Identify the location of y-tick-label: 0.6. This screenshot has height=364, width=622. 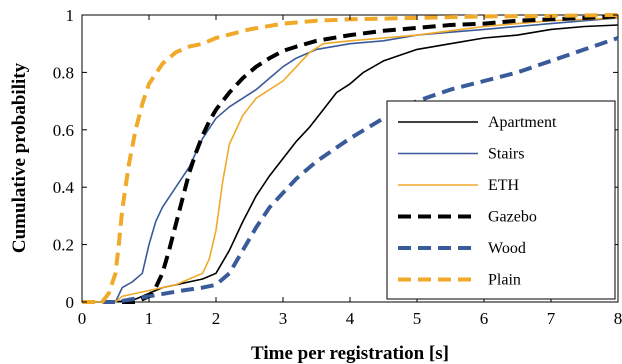
(63, 130).